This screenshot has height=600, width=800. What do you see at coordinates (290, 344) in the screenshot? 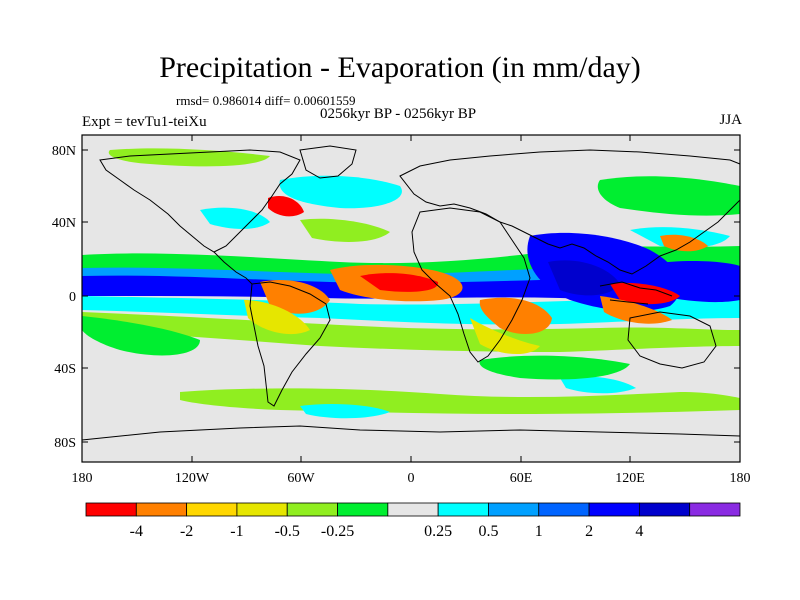
I see `coast-south-america` at bounding box center [290, 344].